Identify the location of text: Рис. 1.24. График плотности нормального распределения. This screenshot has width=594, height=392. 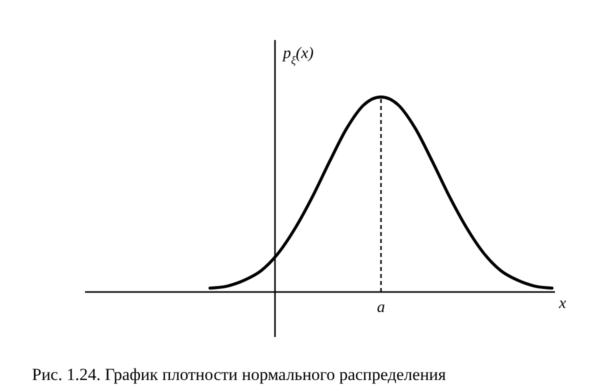
(239, 374).